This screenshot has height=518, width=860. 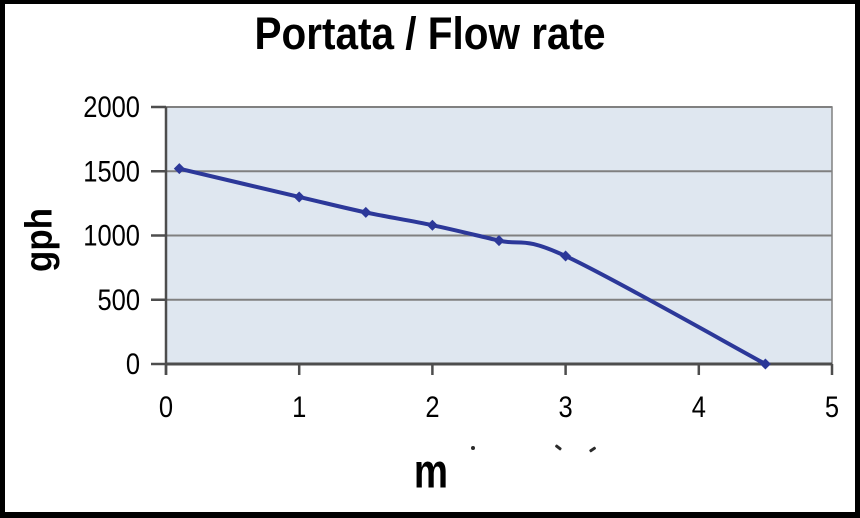 I want to click on x-tick-label-3: 3, so click(x=566, y=406).